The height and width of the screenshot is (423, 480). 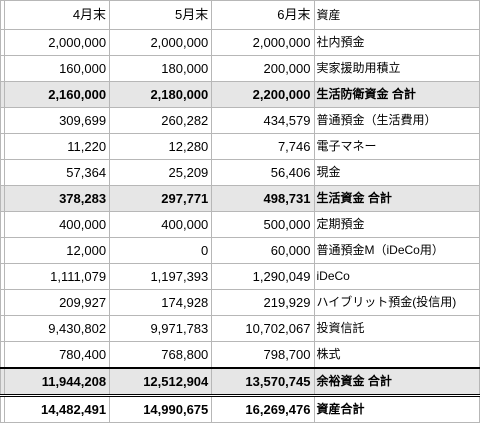 What do you see at coordinates (161, 328) in the screenshot?
I see `cell-may: 9,971,783` at bounding box center [161, 328].